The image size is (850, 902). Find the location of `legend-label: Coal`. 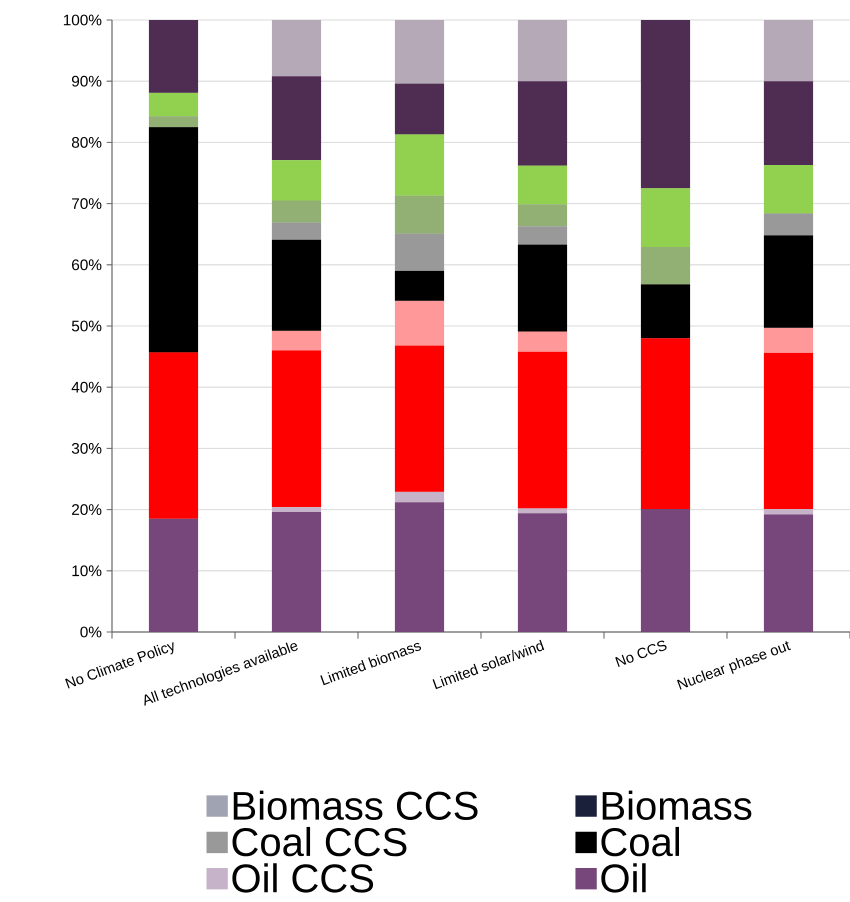

legend-label: Coal is located at coordinates (640, 841).